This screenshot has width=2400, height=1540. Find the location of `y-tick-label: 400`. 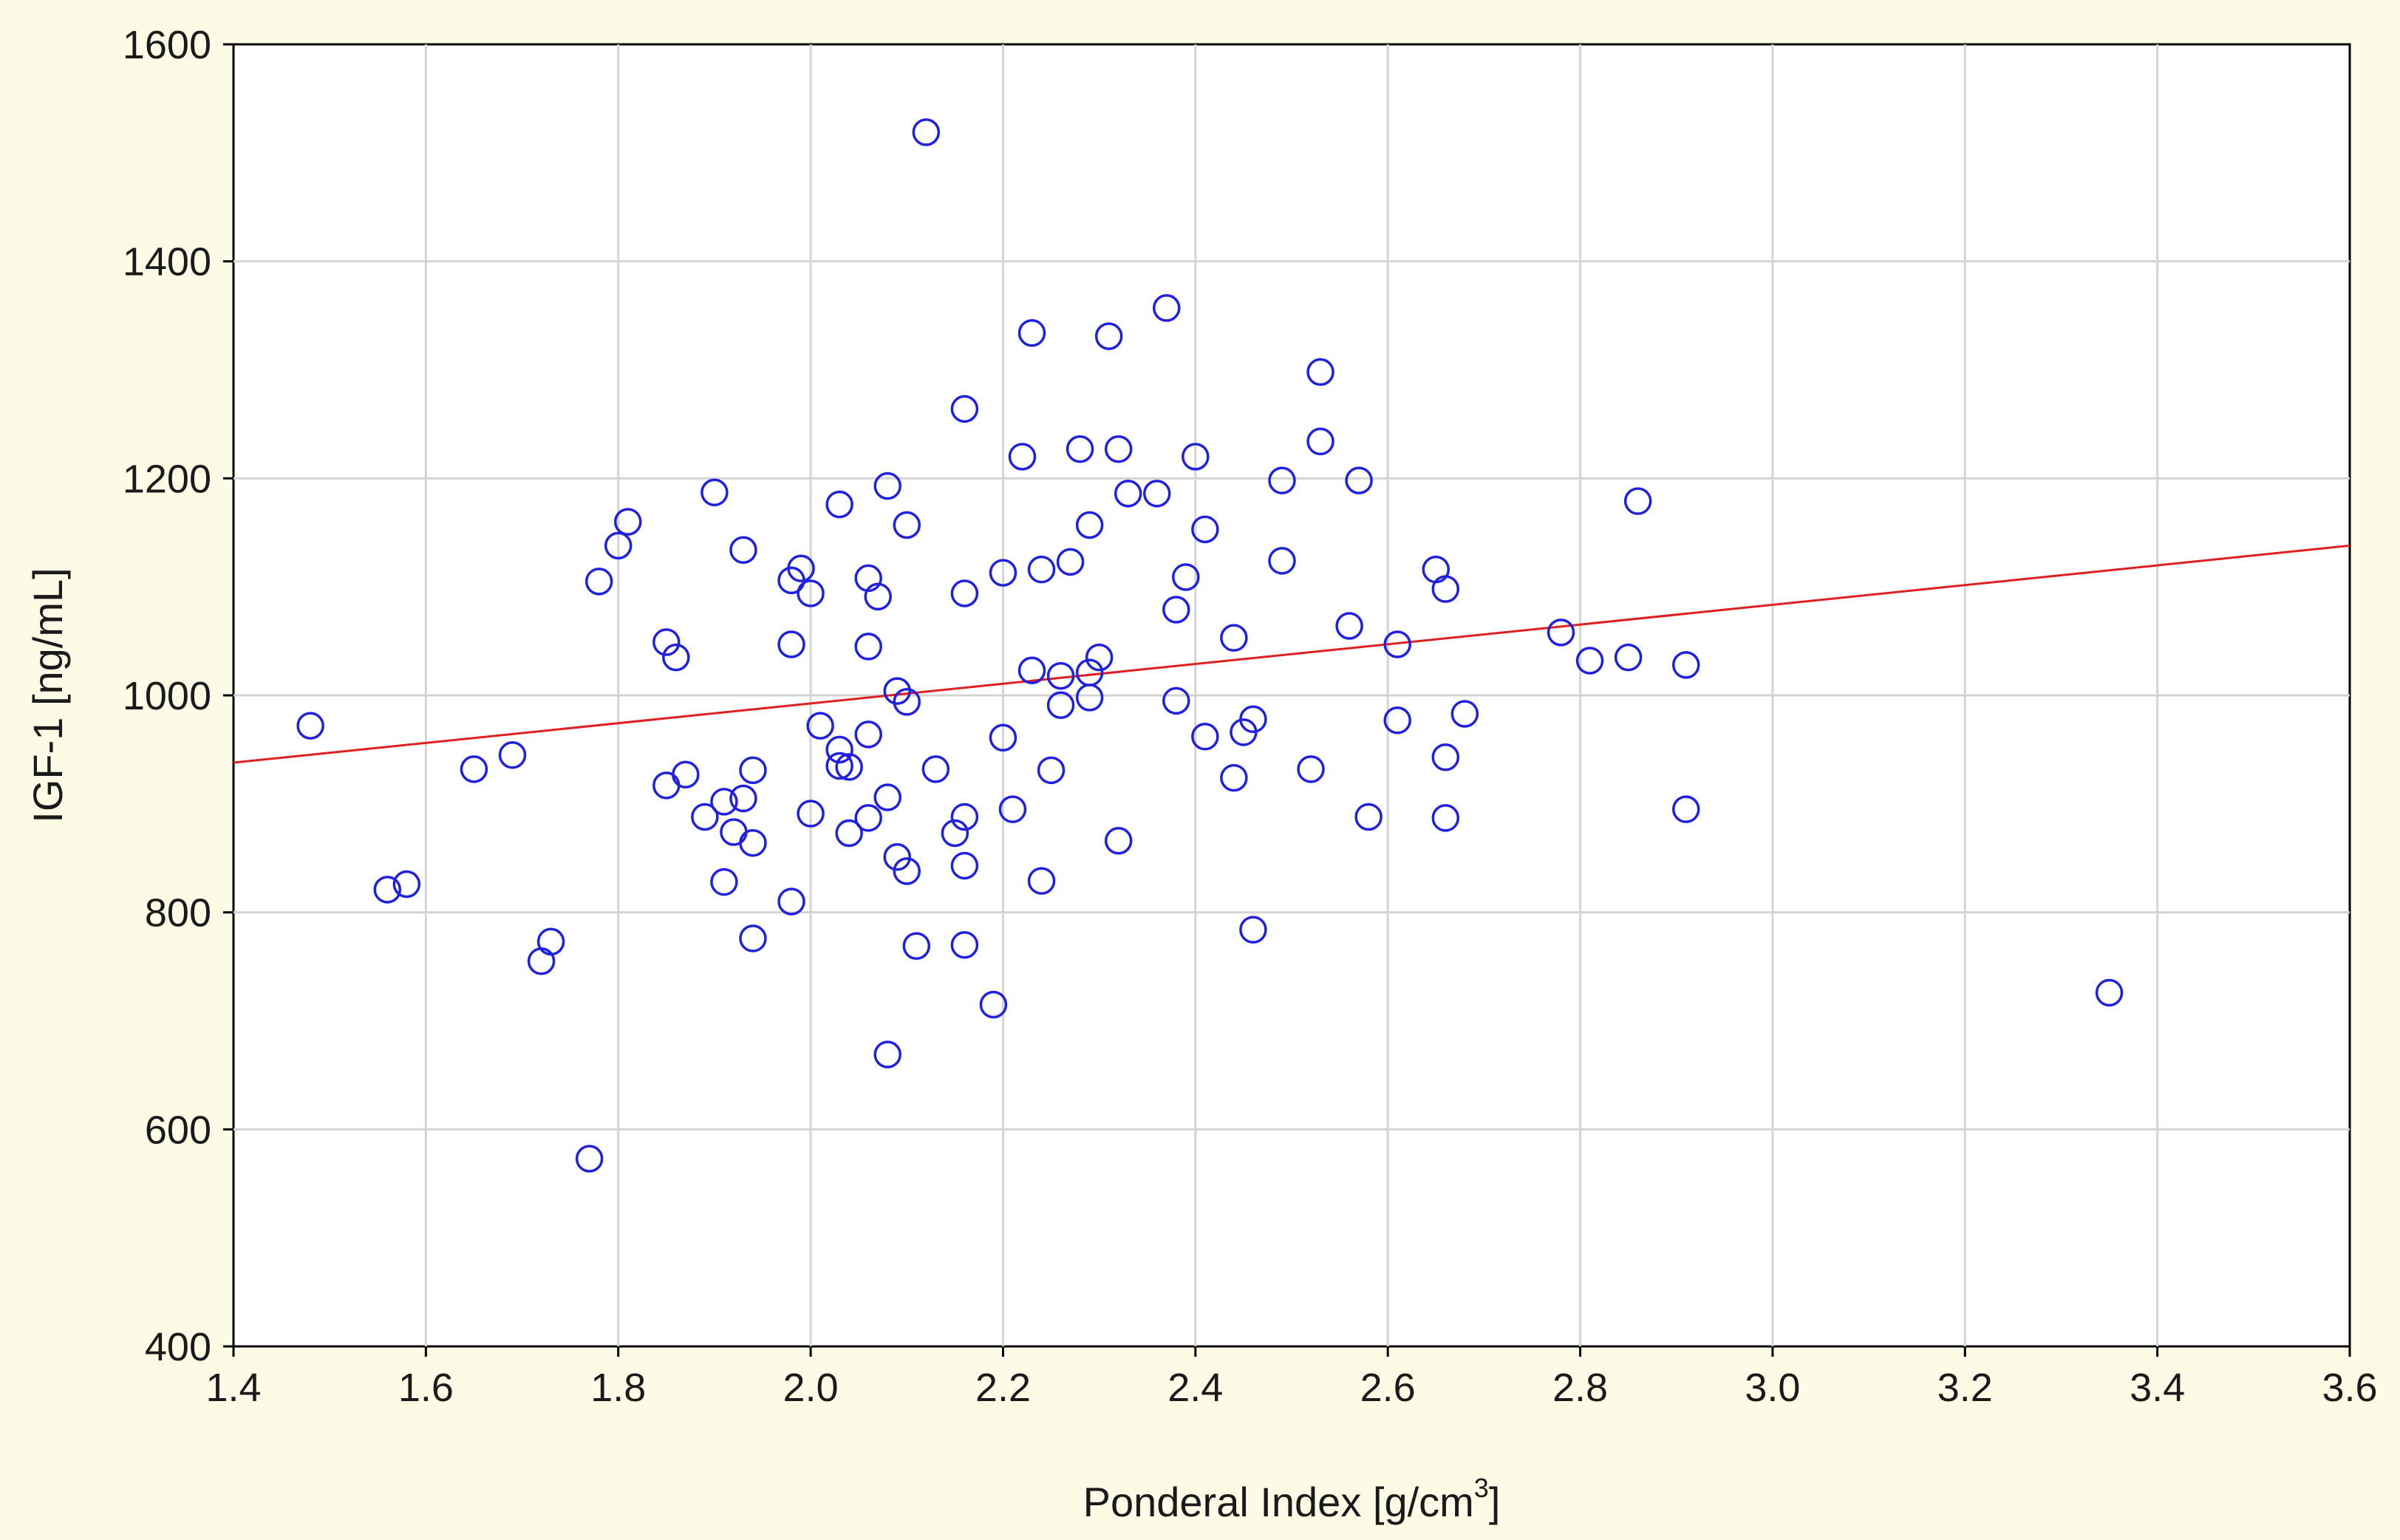

y-tick-label: 400 is located at coordinates (178, 1347).